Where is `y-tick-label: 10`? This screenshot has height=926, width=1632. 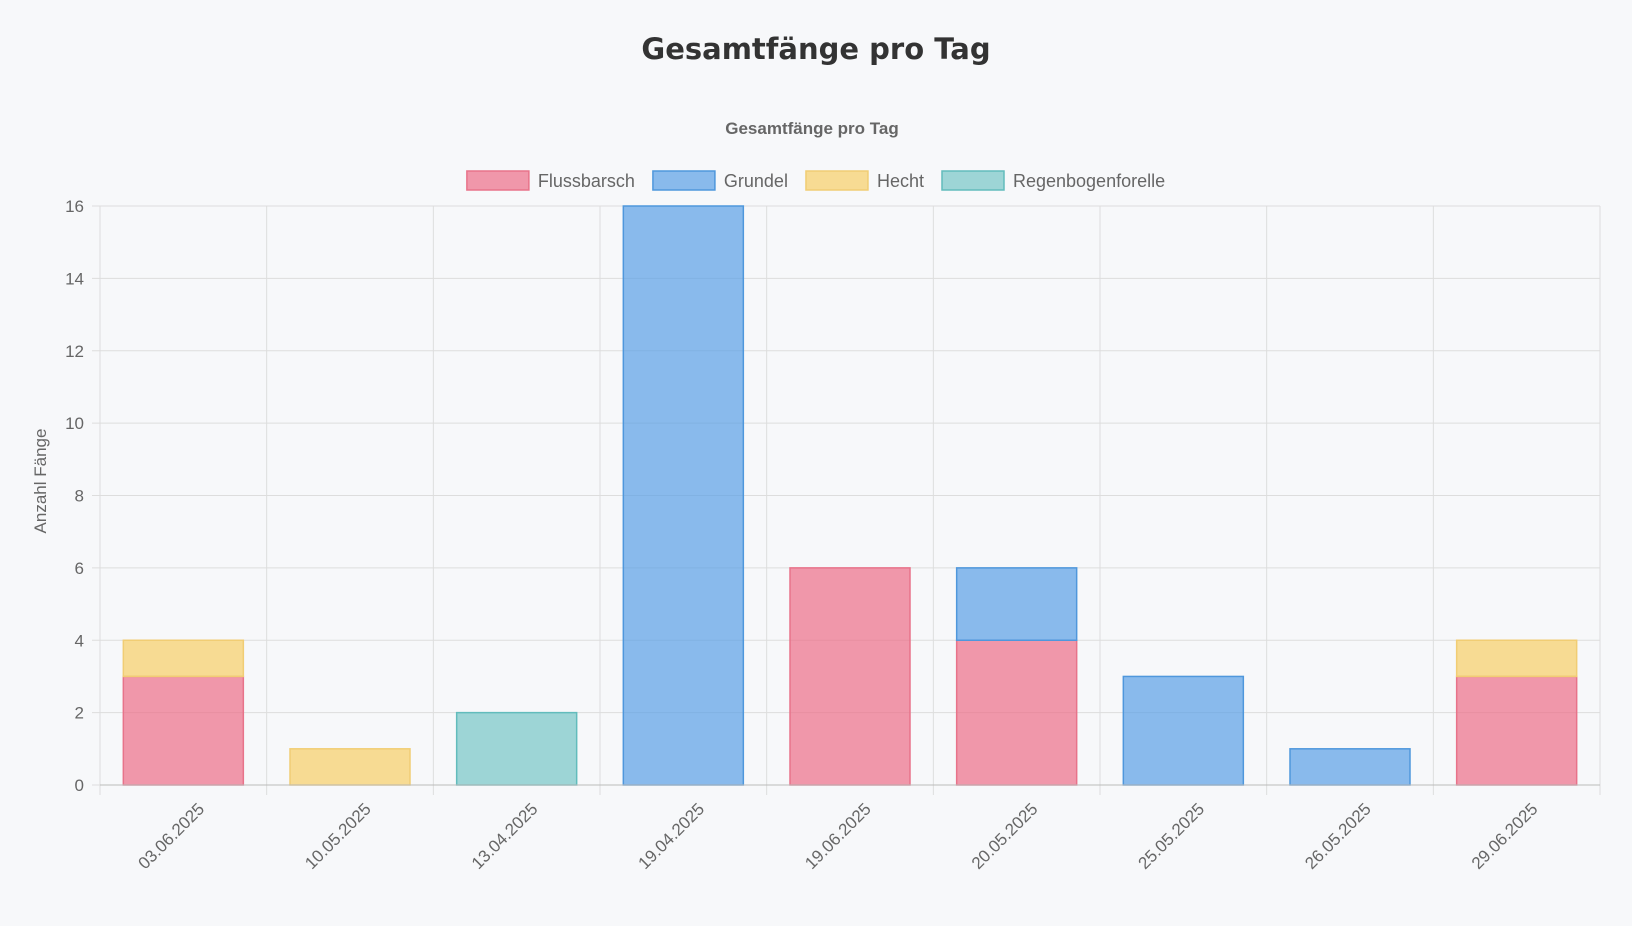 y-tick-label: 10 is located at coordinates (74, 423).